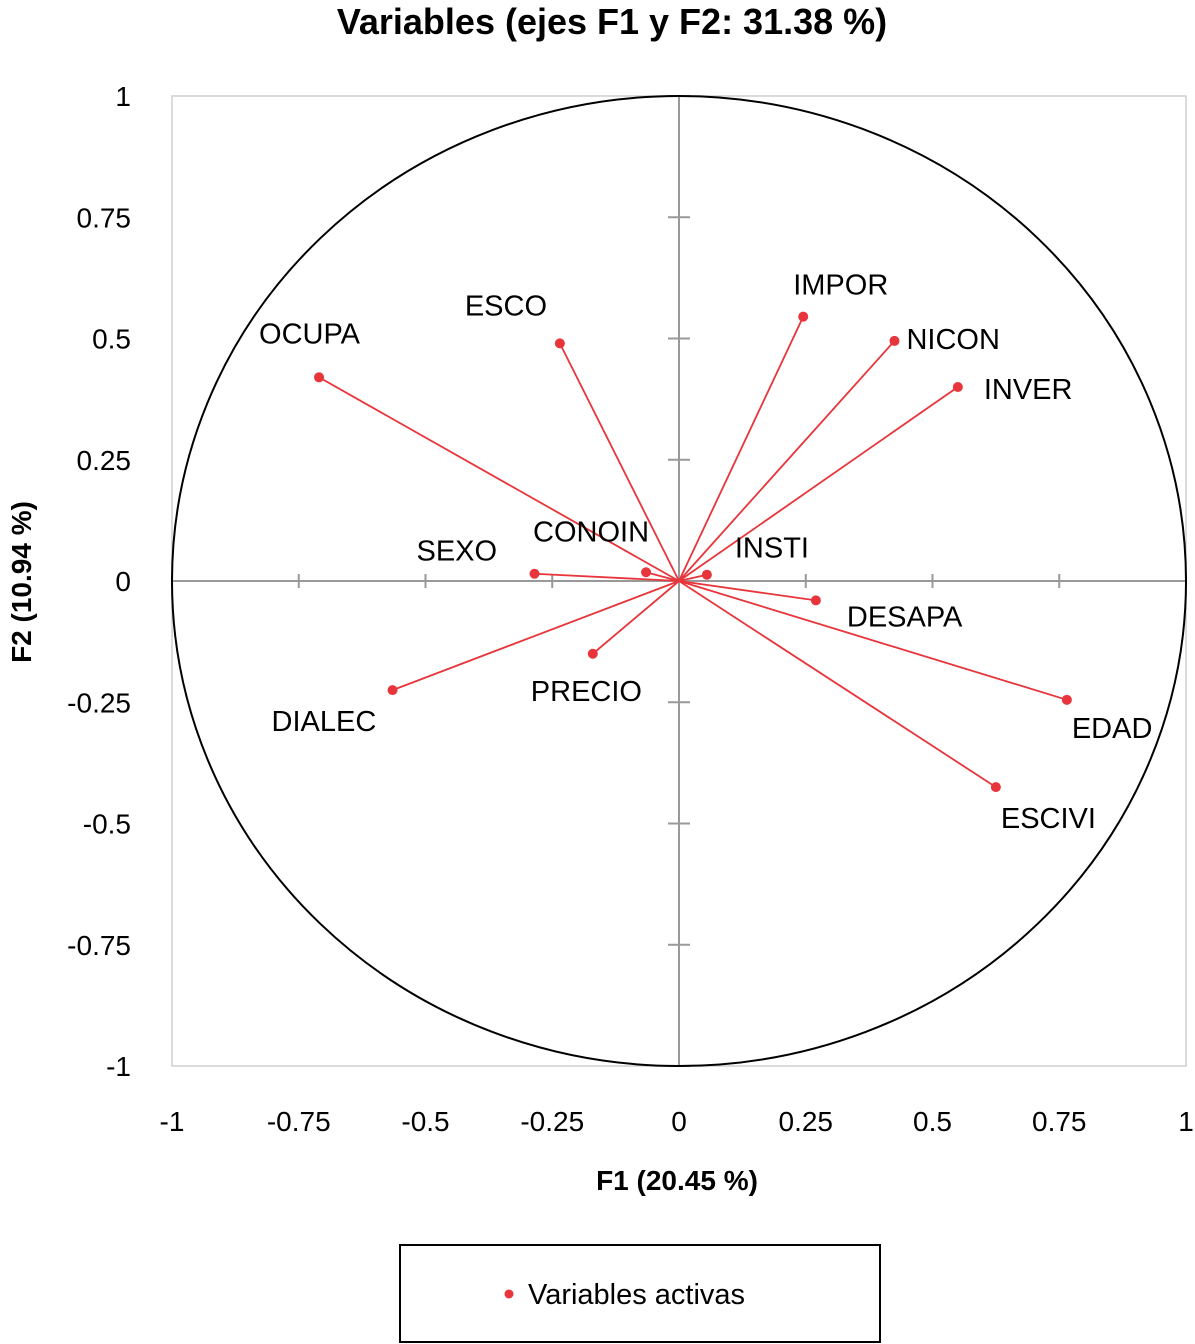 The image size is (1195, 1344). Describe the element at coordinates (840, 286) in the screenshot. I see `label-impor: IMPOR` at that location.